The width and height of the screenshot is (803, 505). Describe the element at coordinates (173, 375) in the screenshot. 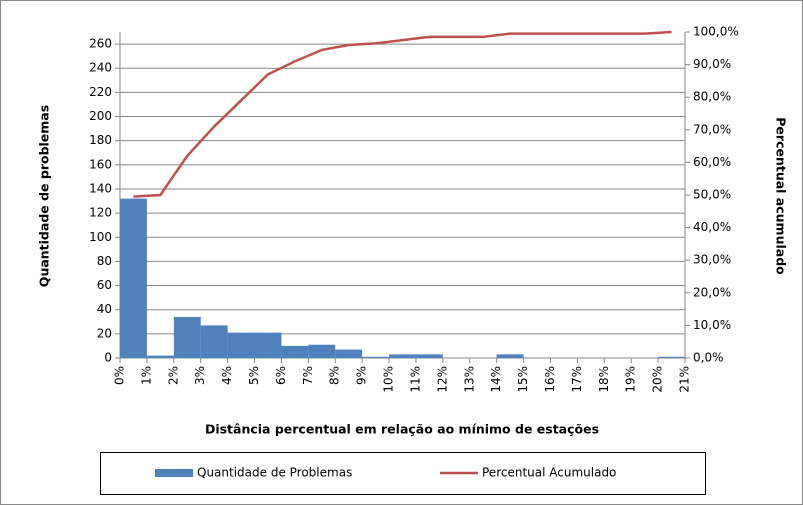

I see `x-tick-label: 2%` at that location.